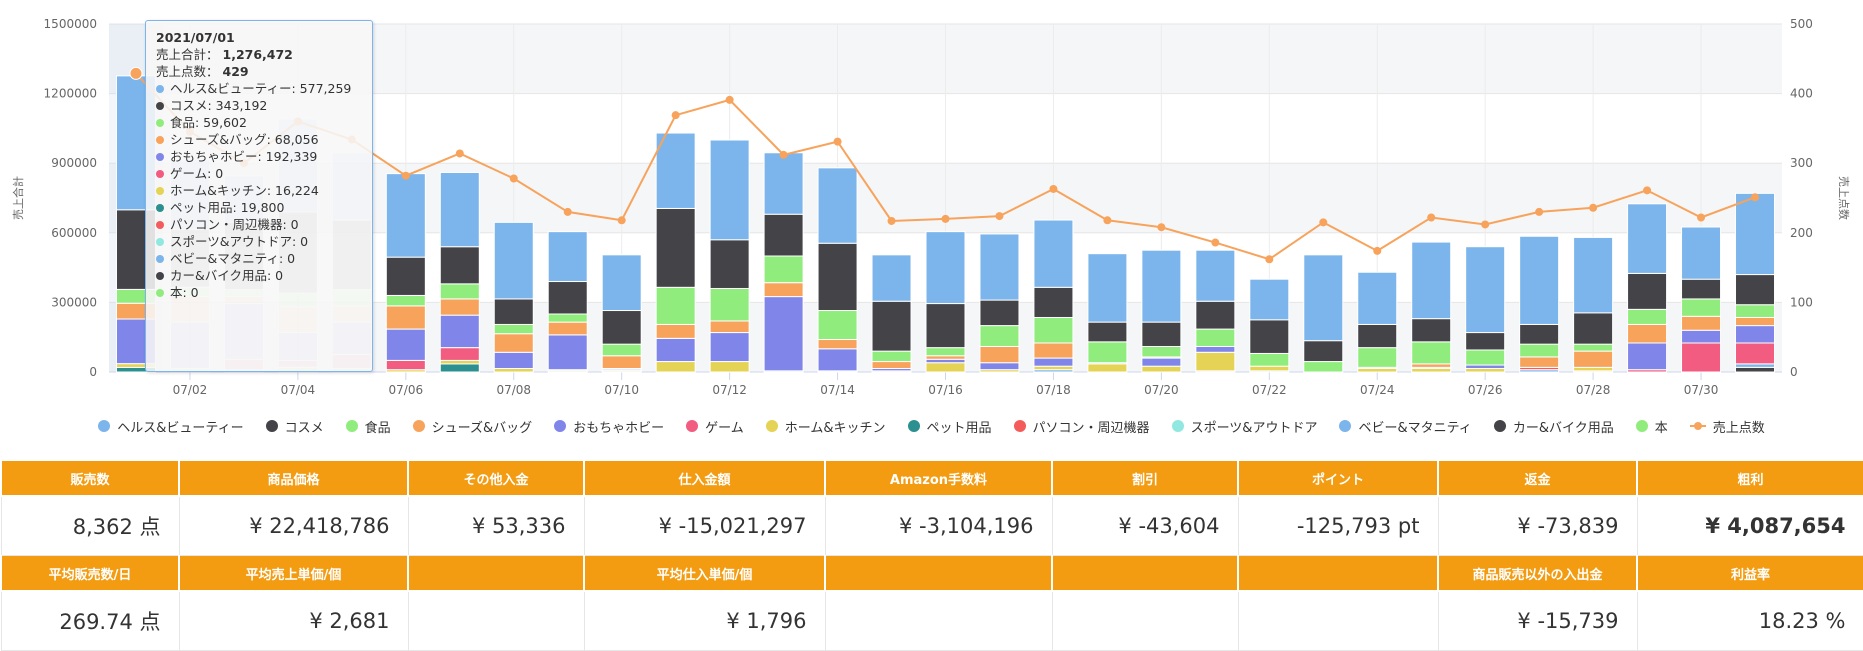  I want to click on legend-item: 本, so click(1651, 426).